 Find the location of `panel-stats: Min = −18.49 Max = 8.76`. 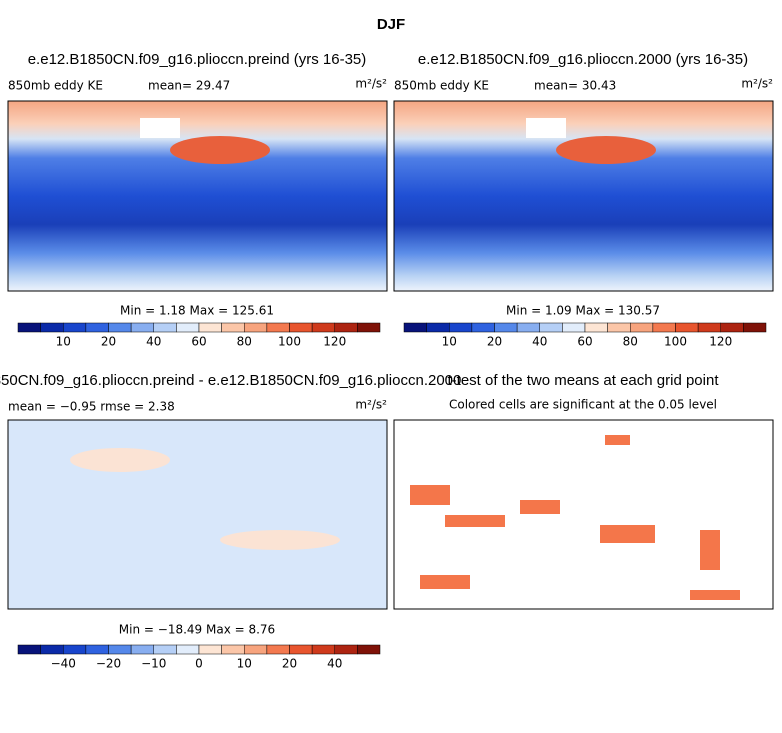

panel-stats: Min = −18.49 Max = 8.76 is located at coordinates (197, 630).